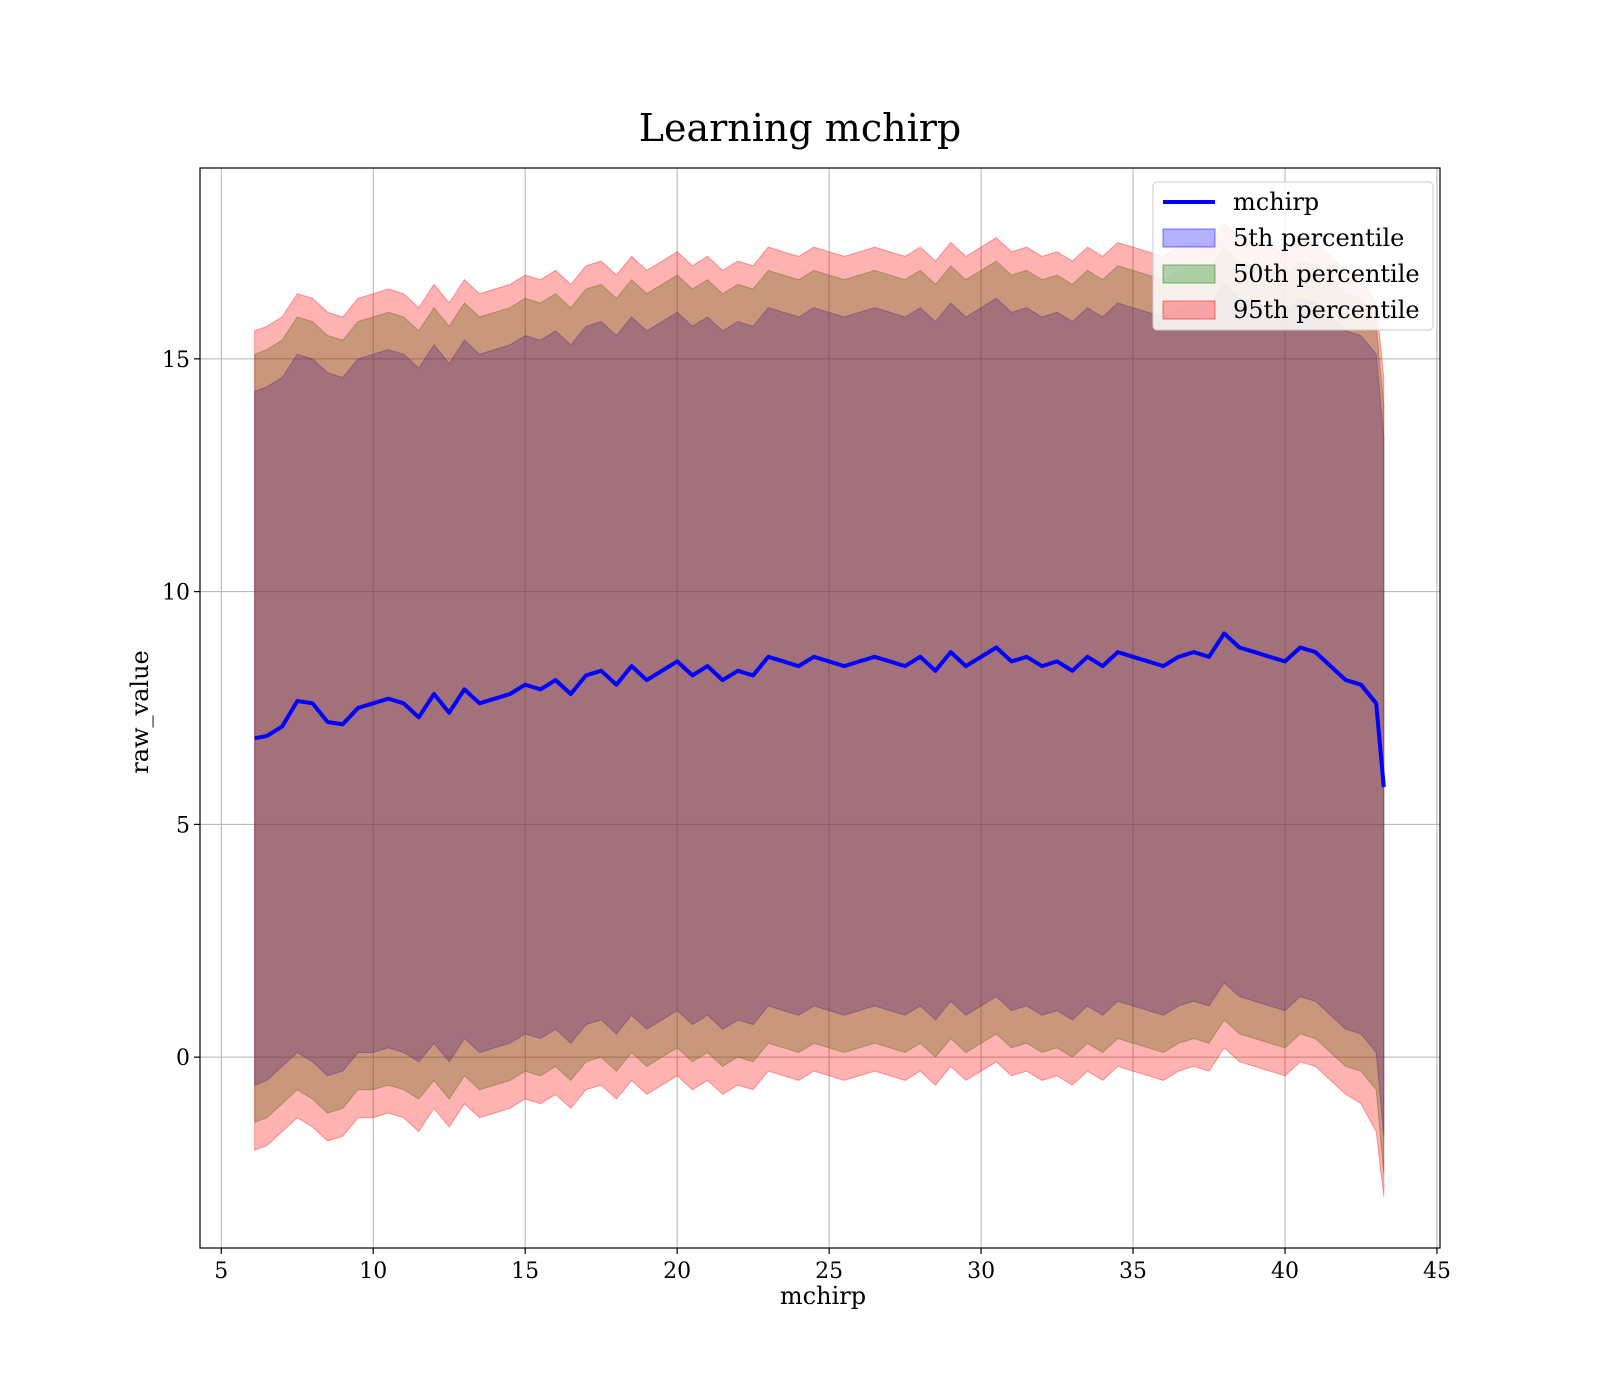 This screenshot has width=1600, height=1400. Describe the element at coordinates (823, 1296) in the screenshot. I see `x-axis-title: mchirp` at that location.